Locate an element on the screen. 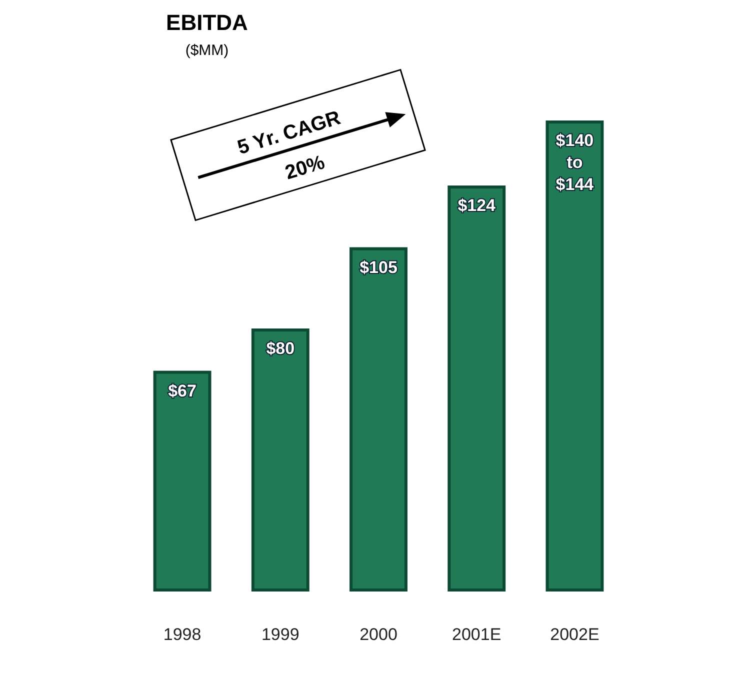 The height and width of the screenshot is (687, 743). x-tick-label: 2002E is located at coordinates (575, 634).